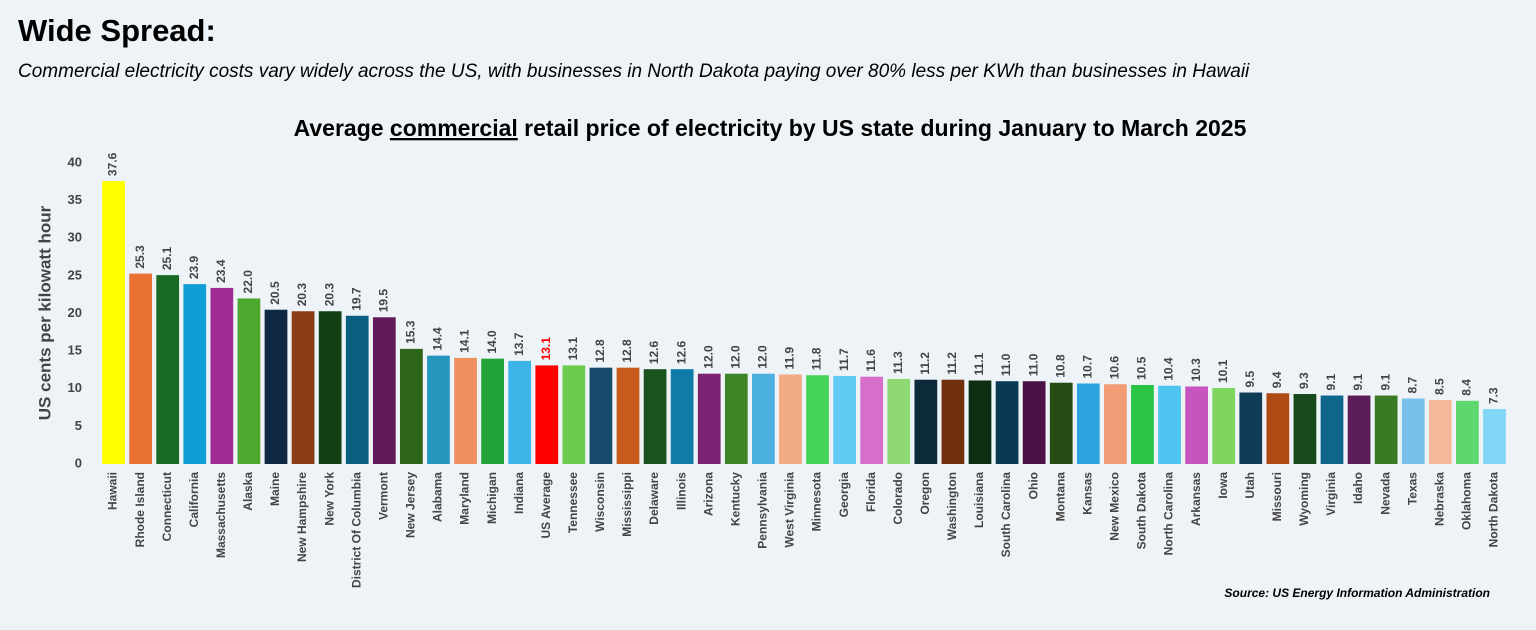  Describe the element at coordinates (681, 491) in the screenshot. I see `x-tick-label: Illinois` at that location.